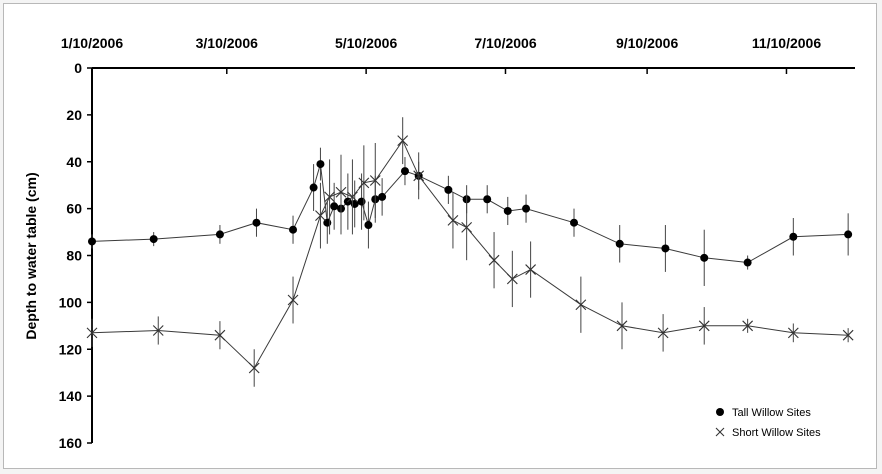  Describe the element at coordinates (505, 43) in the screenshot. I see `x-tick-label: 7/10/2006` at that location.